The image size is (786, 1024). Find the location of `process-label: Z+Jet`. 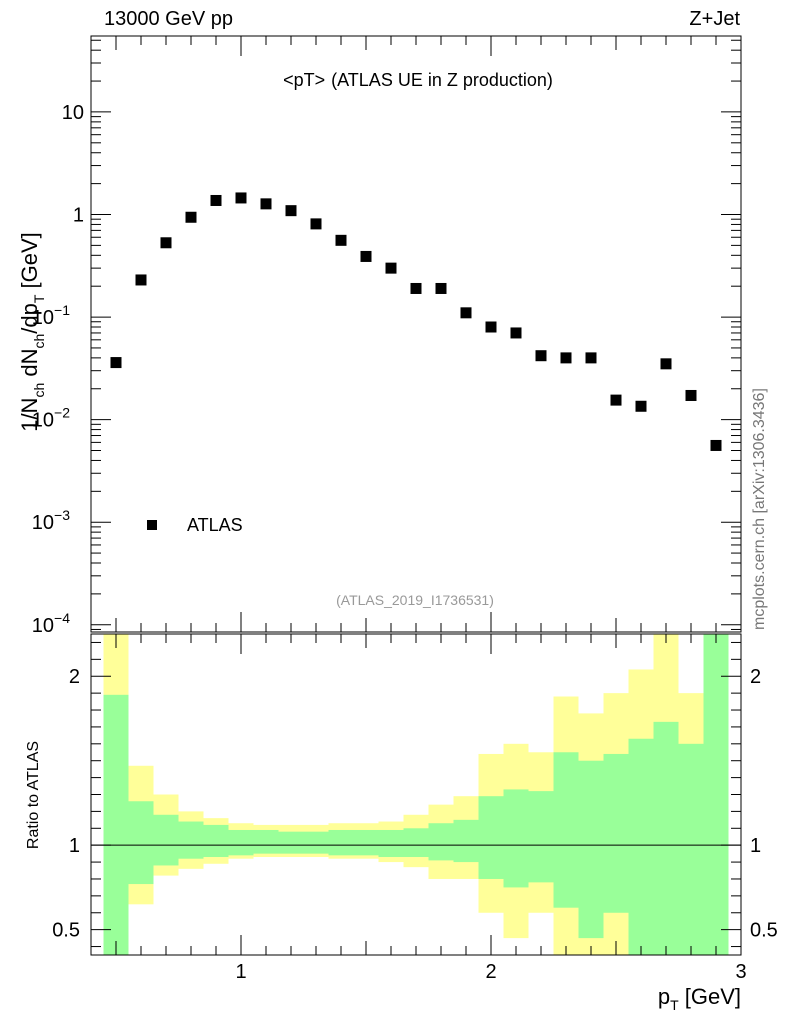

process-label: Z+Jet is located at coordinates (714, 19).